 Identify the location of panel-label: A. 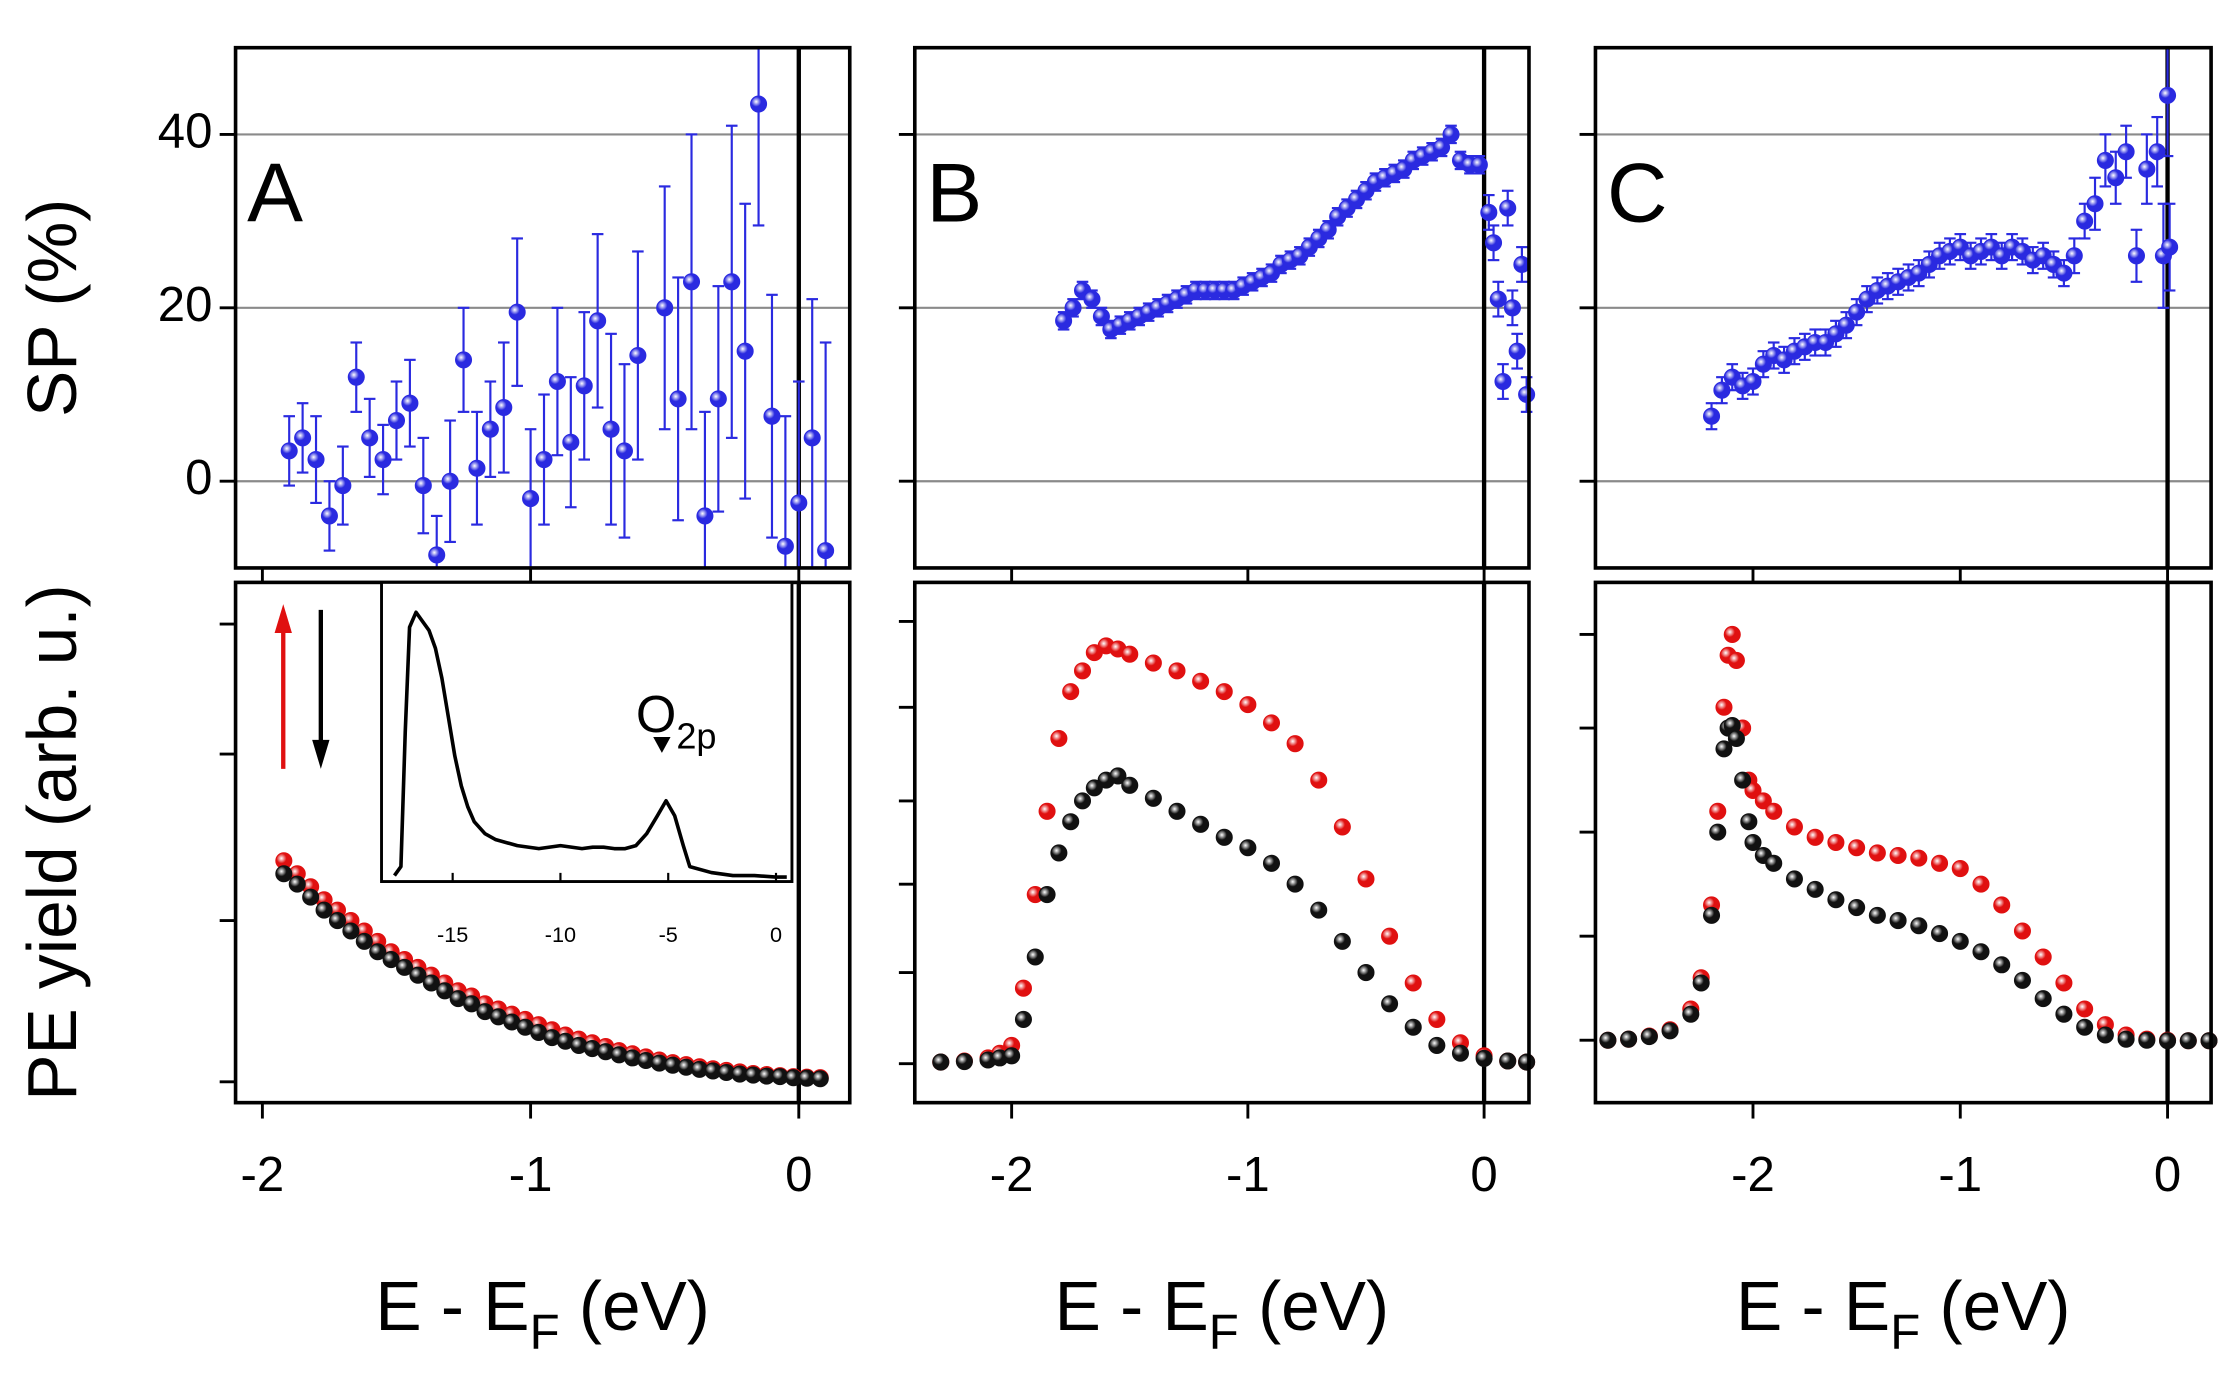
(275, 193).